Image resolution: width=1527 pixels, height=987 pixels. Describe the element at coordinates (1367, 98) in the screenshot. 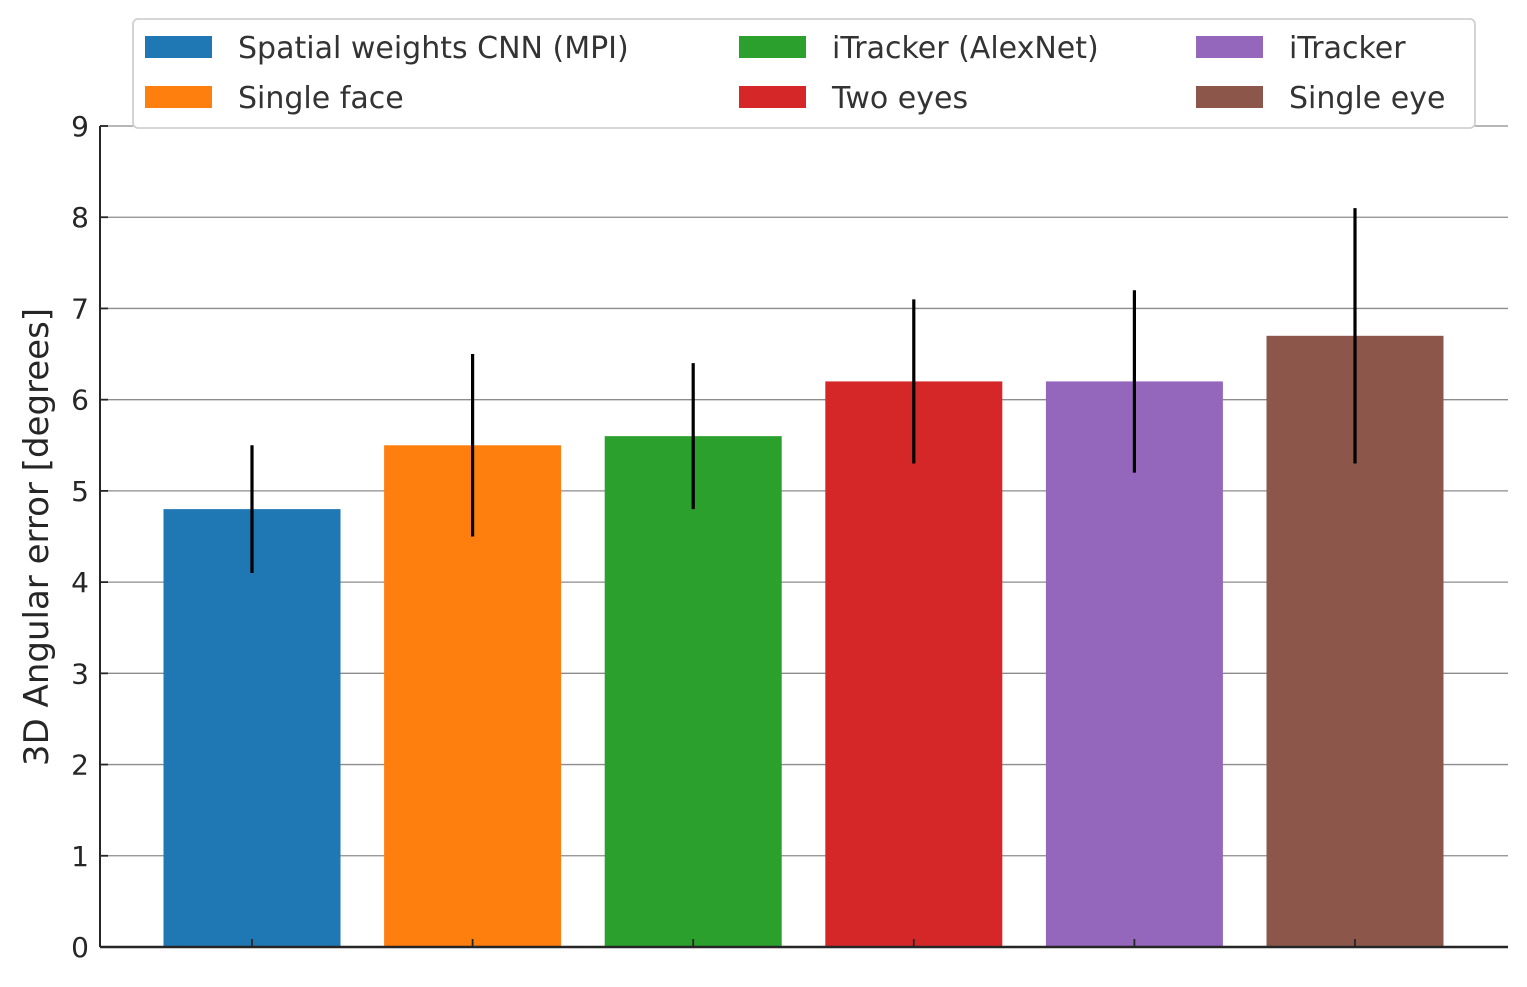

I see `legend-label-6: Single eye` at that location.